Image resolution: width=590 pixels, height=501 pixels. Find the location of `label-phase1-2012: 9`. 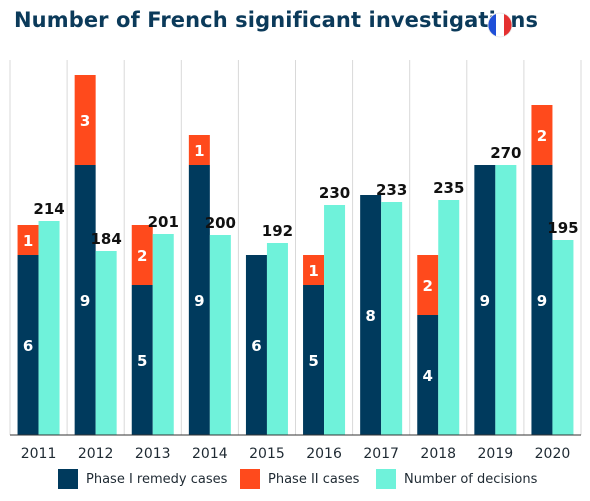

label-phase1-2012: 9 is located at coordinates (85, 301).